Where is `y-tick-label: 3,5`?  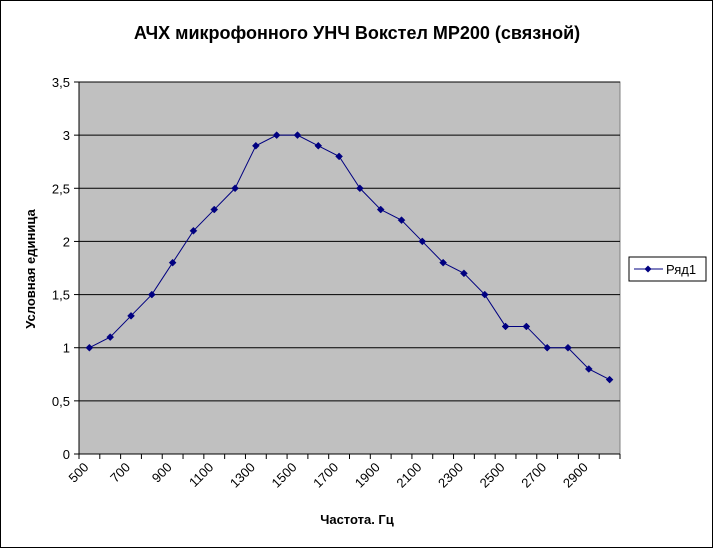 y-tick-label: 3,5 is located at coordinates (61, 82).